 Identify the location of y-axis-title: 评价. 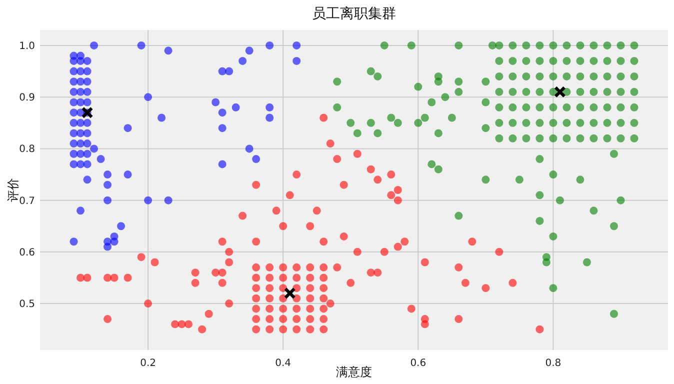
(13, 190).